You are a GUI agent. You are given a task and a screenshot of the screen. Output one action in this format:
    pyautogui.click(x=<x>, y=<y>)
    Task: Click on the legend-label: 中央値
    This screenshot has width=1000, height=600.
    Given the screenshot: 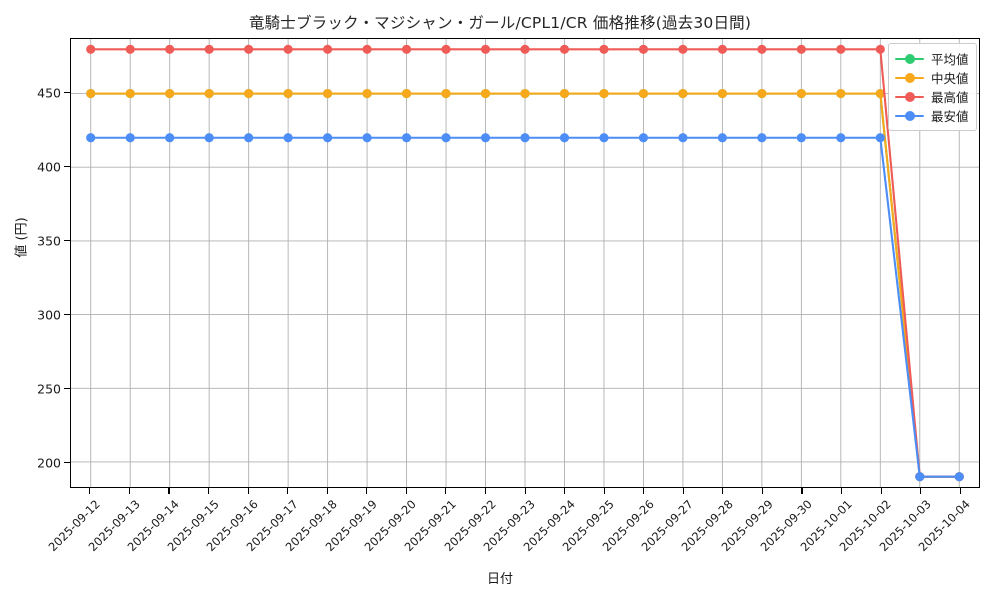 What is the action you would take?
    pyautogui.click(x=950, y=78)
    